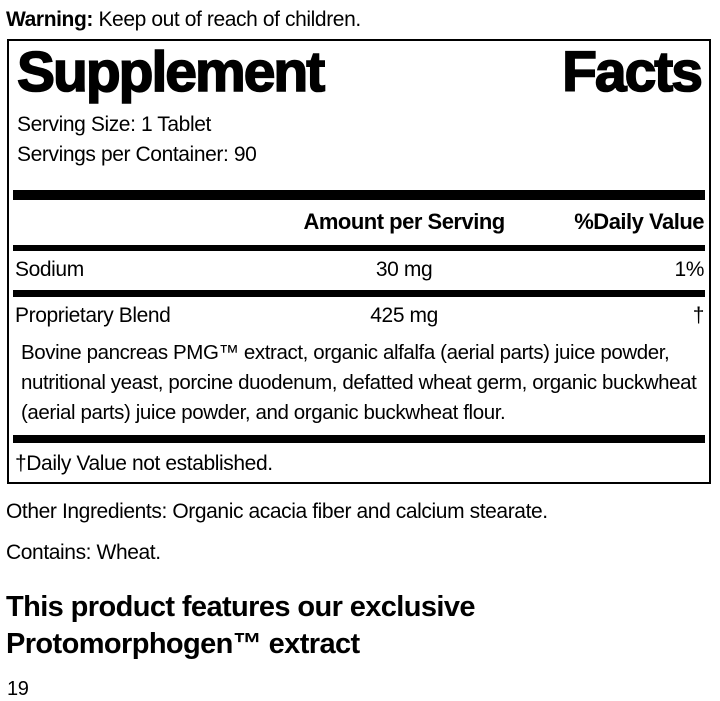  I want to click on header-amount-per-serving: Amount per Serving, so click(404, 221).